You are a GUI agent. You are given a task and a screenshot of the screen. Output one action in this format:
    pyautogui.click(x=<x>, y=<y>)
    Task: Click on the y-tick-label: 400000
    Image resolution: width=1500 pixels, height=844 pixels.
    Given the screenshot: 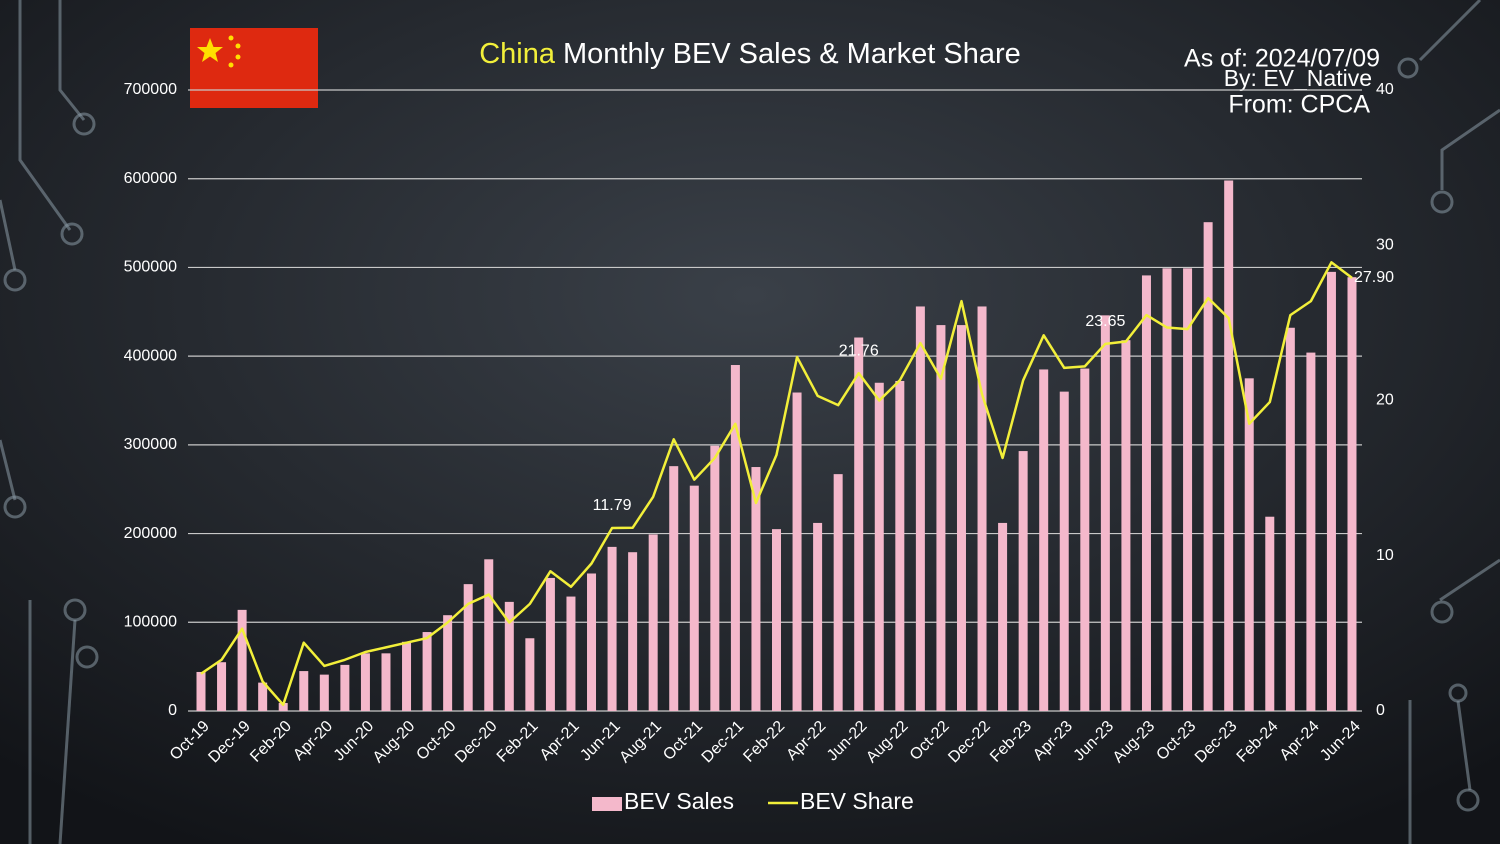 What is the action you would take?
    pyautogui.click(x=150, y=355)
    